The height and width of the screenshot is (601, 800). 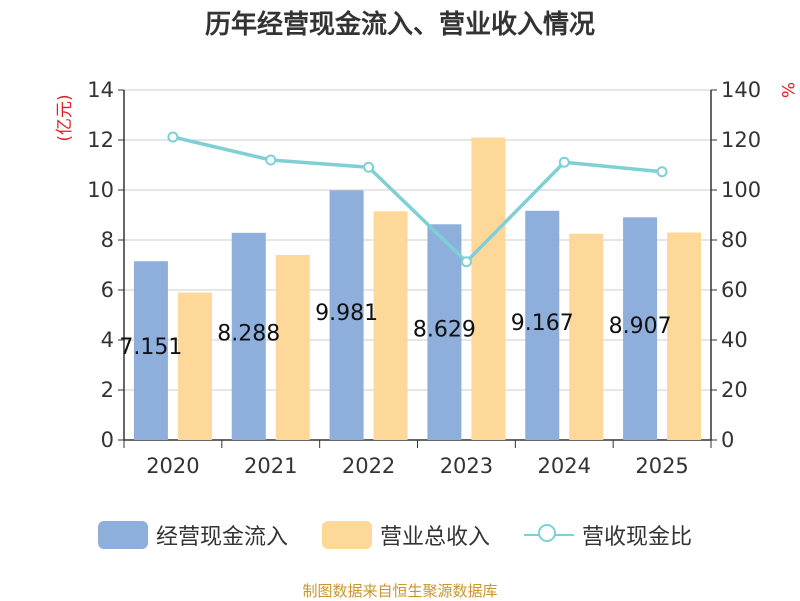 I want to click on data-label-cash: 7.151, so click(x=150, y=347).